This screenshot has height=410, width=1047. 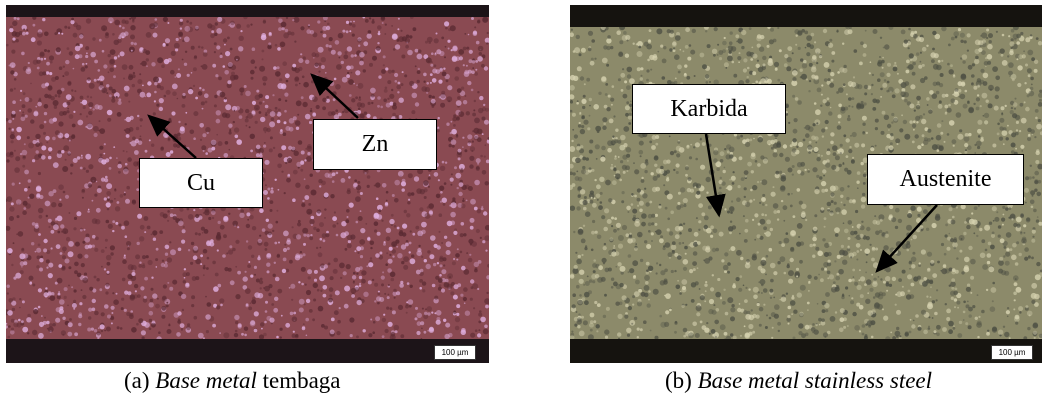 What do you see at coordinates (815, 380) in the screenshot?
I see `caption-b-italic: Base metal stainless steel` at bounding box center [815, 380].